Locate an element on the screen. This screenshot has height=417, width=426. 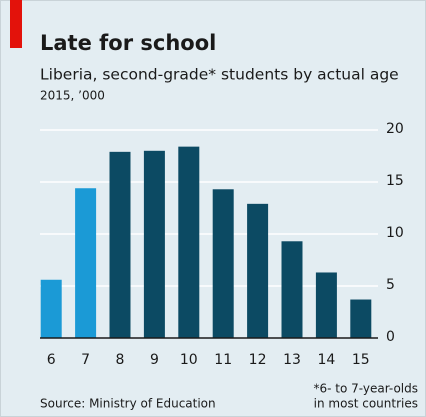
footnote: *6- to 7-year-olds is located at coordinates (366, 389).